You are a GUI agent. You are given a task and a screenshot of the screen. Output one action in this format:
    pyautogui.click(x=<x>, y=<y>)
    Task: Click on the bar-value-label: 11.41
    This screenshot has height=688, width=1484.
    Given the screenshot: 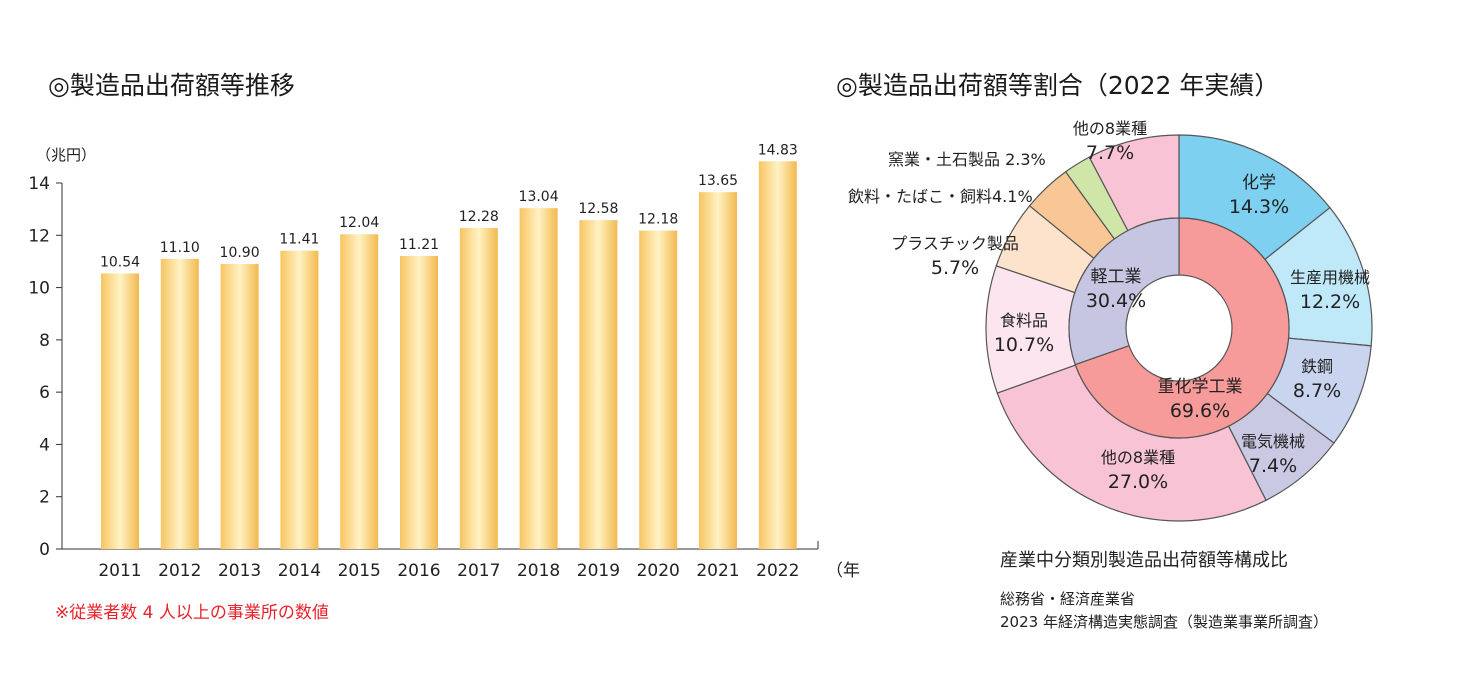 What is the action you would take?
    pyautogui.click(x=299, y=240)
    